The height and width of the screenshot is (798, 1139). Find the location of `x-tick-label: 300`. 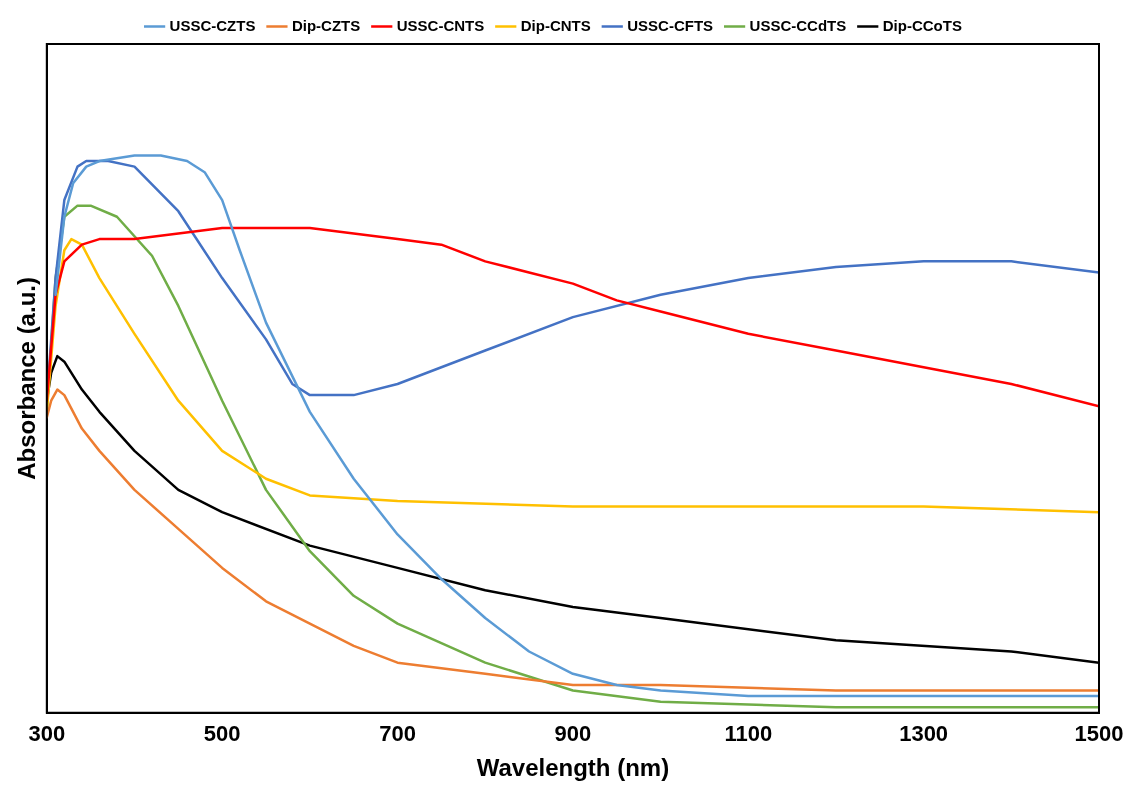

x-tick-label: 300 is located at coordinates (47, 734).